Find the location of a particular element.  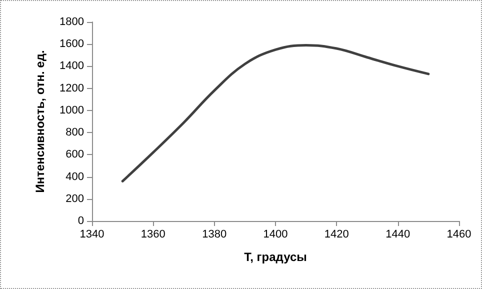

y-axis-title: Интенсивность, отн. ед. is located at coordinates (40, 121).